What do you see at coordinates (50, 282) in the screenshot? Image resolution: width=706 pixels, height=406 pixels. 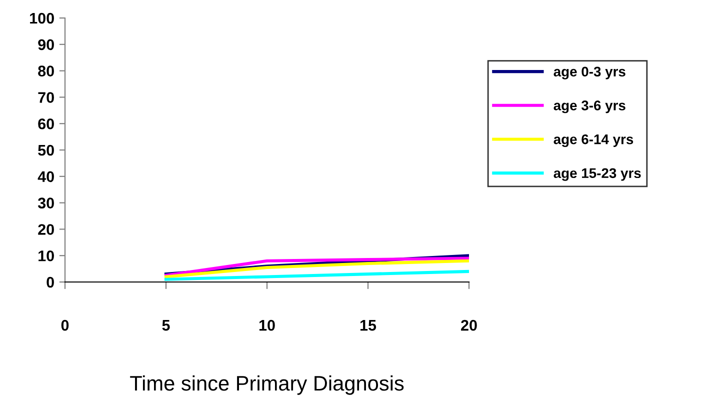 I see `y-tick-label: 0` at bounding box center [50, 282].